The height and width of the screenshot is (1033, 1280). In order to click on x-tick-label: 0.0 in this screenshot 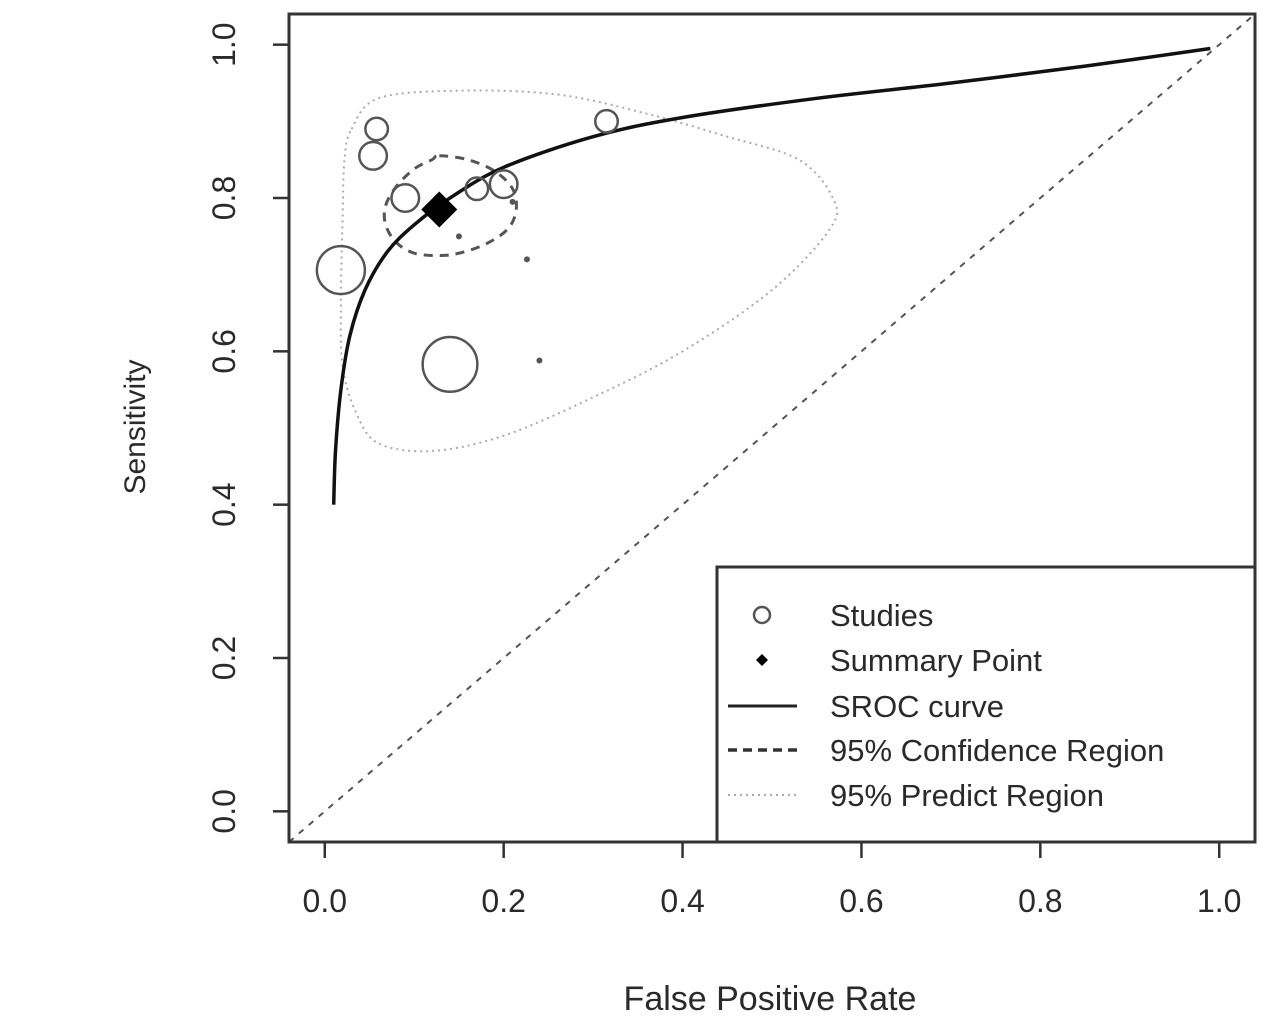, I will do `click(325, 901)`.